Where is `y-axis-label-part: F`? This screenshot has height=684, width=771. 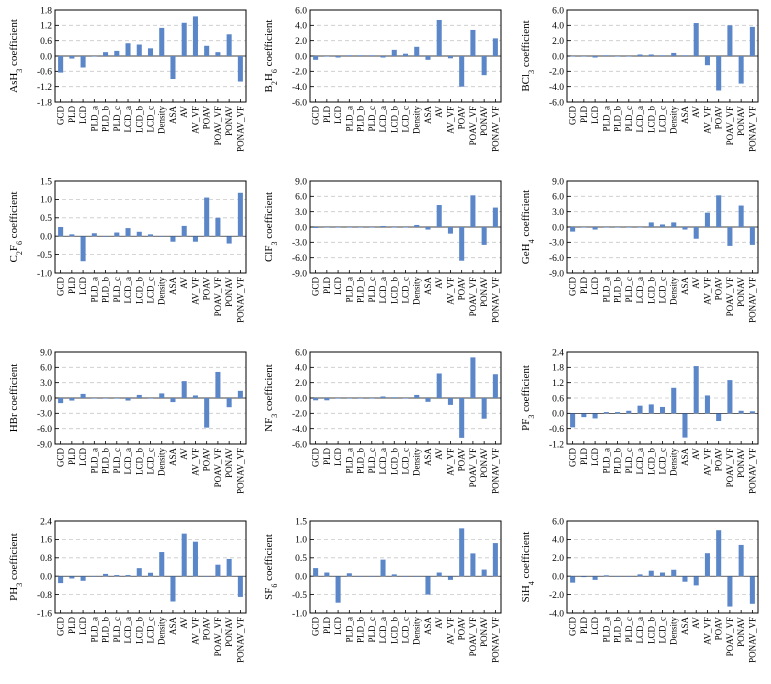
y-axis-label-part: F is located at coordinates (14, 248).